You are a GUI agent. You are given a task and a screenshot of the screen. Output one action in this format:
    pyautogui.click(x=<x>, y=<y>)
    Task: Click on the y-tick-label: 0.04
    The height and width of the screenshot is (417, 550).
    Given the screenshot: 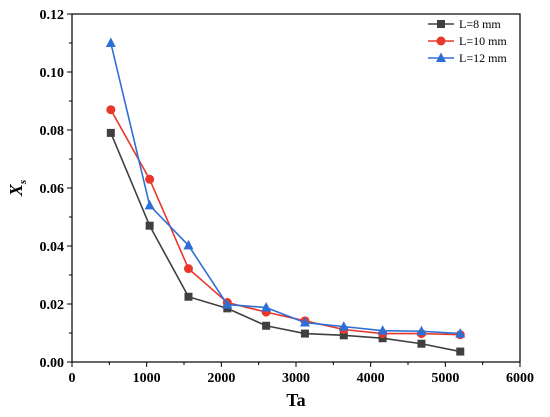 What is the action you would take?
    pyautogui.click(x=52, y=247)
    